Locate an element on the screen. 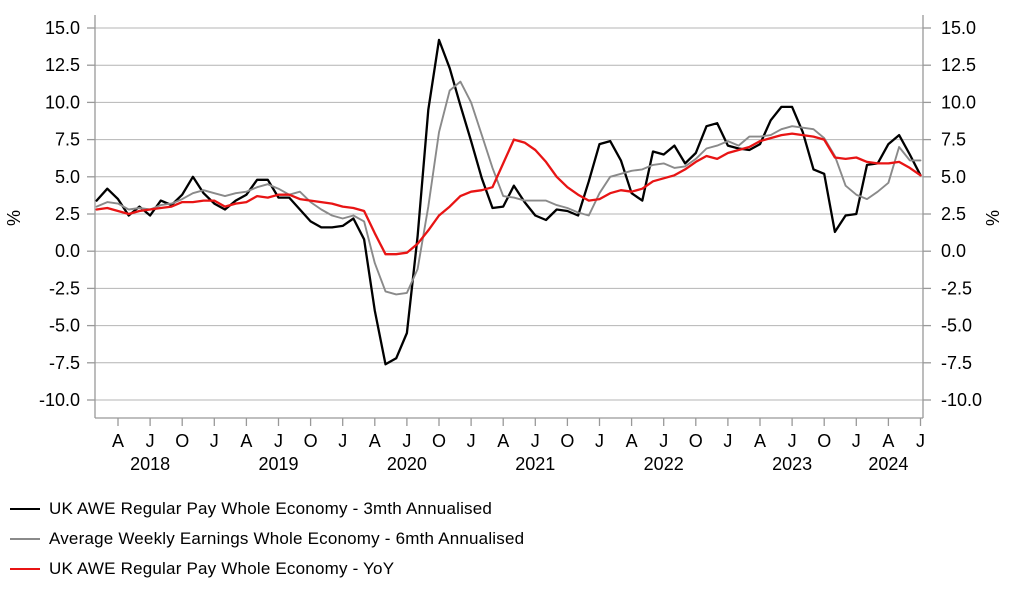  year-label: 2022 is located at coordinates (664, 464).